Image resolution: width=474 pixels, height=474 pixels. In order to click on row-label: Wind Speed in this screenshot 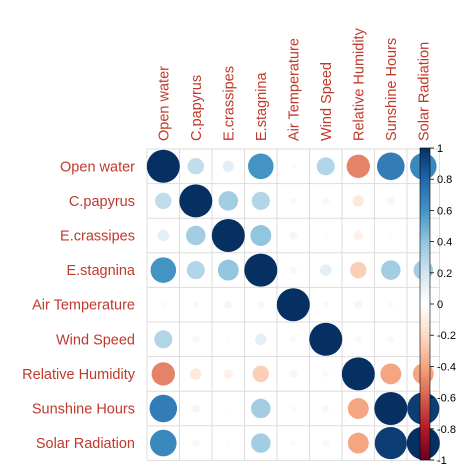, I will do `click(95, 340)`.